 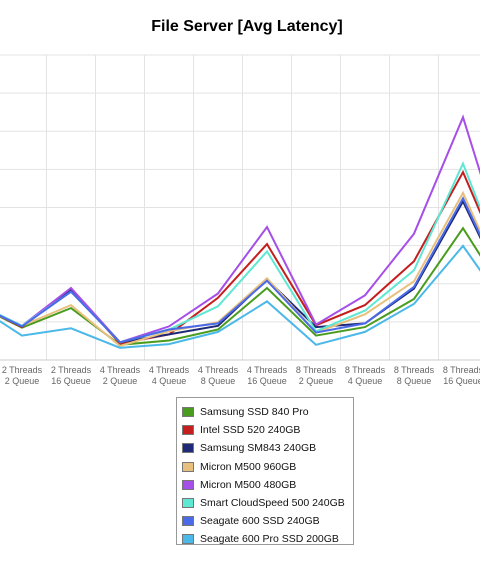 What do you see at coordinates (250, 430) in the screenshot?
I see `legend-label: Intel SSD 520 240GB` at bounding box center [250, 430].